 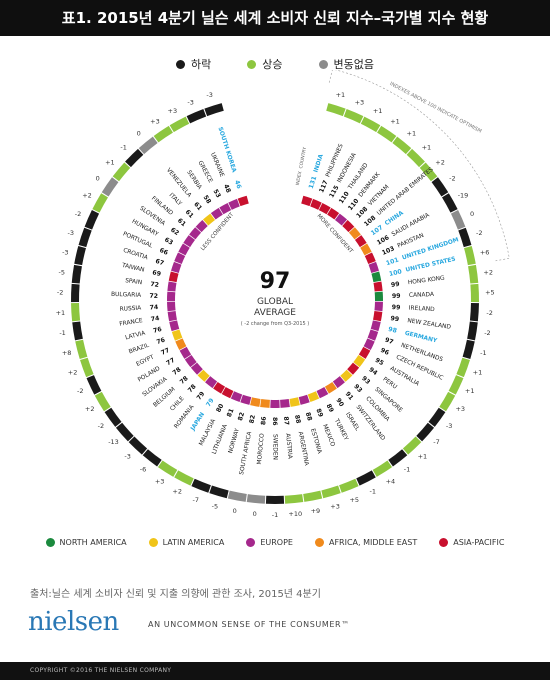 What do you see at coordinates (472, 214) in the screenshot?
I see `change-label-pakistan: 0` at bounding box center [472, 214].